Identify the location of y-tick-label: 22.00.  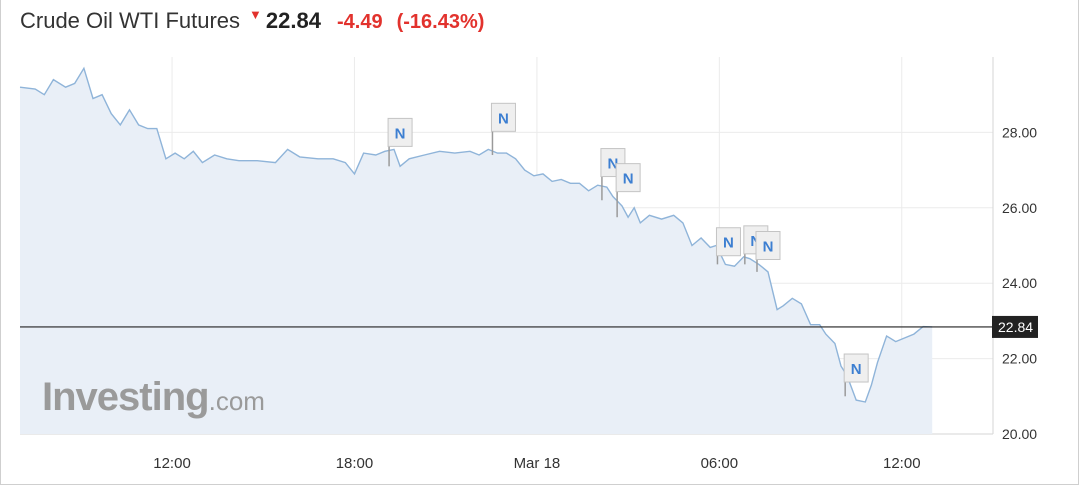
(1019, 359).